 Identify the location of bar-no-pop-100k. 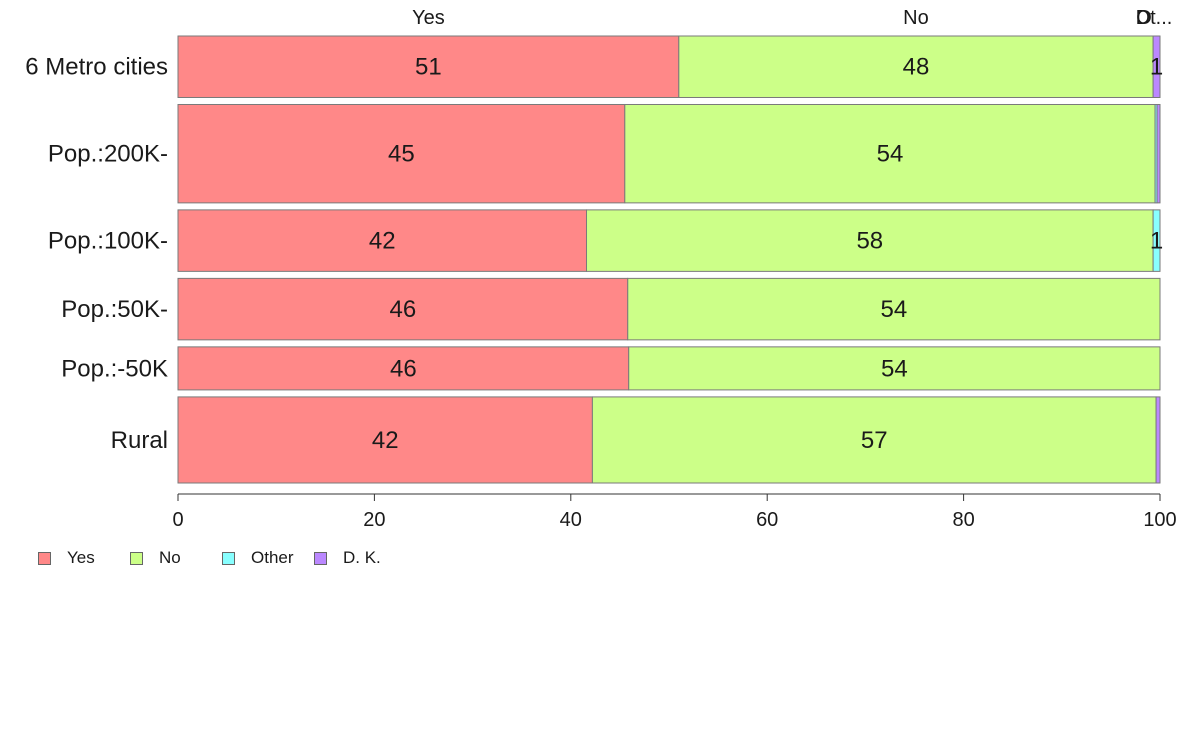
(870, 240).